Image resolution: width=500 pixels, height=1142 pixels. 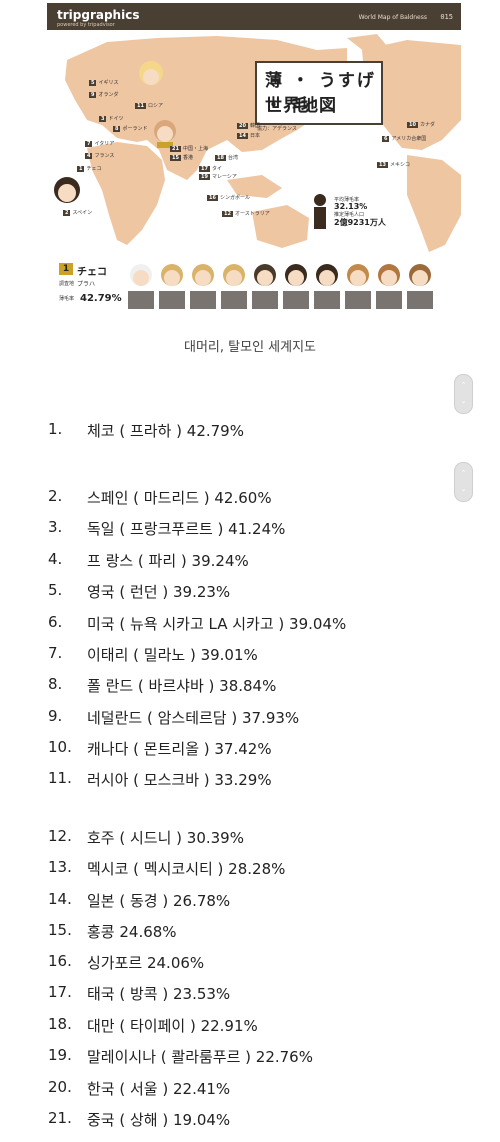 I want to click on map-country-name: メキシコ, so click(x=399, y=165).